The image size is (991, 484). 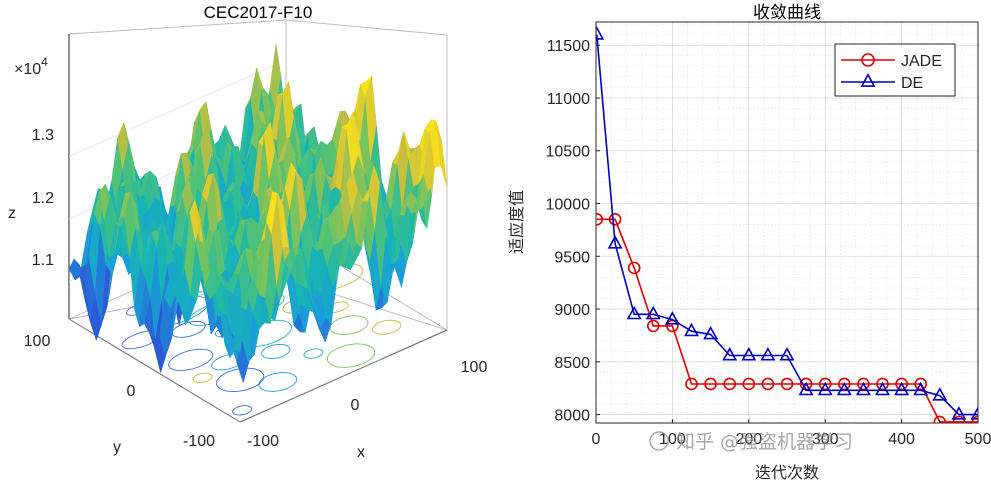 I want to click on x-tick-label: 500, so click(x=978, y=439).